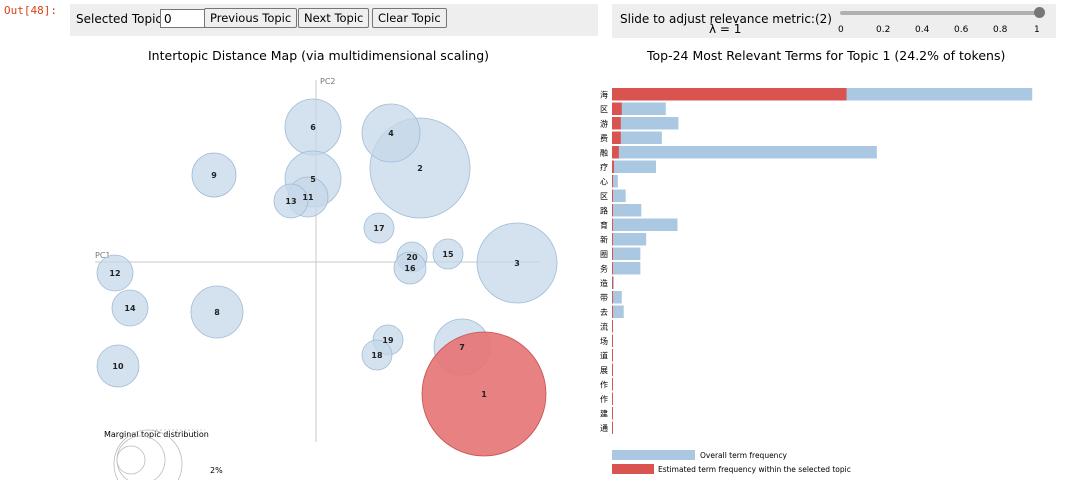 The image size is (1080, 480). What do you see at coordinates (604, 356) in the screenshot?
I see `term-label: 港深机场轨道` at bounding box center [604, 356].